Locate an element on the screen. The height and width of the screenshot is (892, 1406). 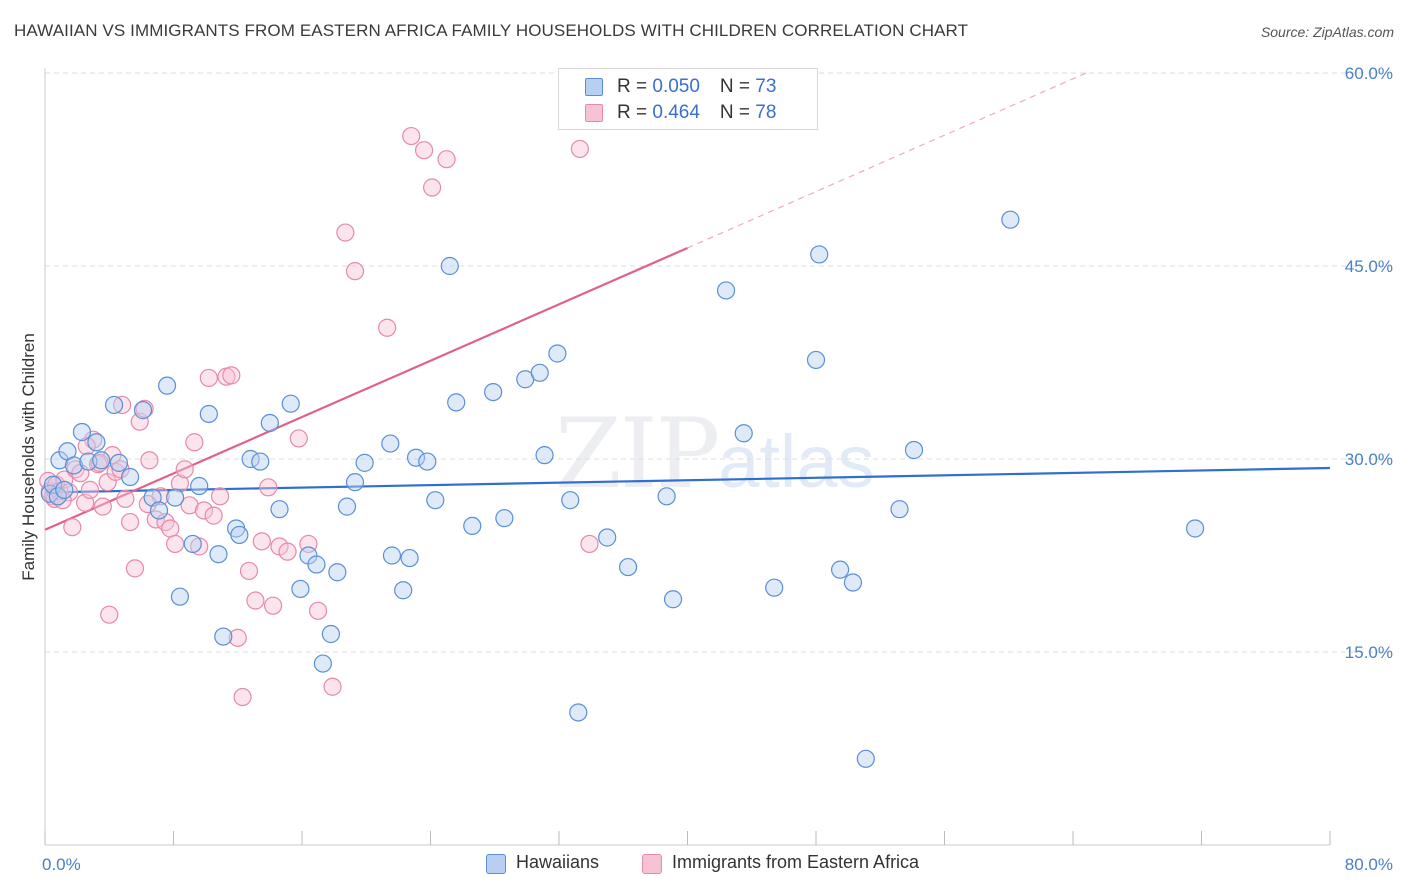
y-tick-label: 60.0% is located at coordinates (1369, 73).